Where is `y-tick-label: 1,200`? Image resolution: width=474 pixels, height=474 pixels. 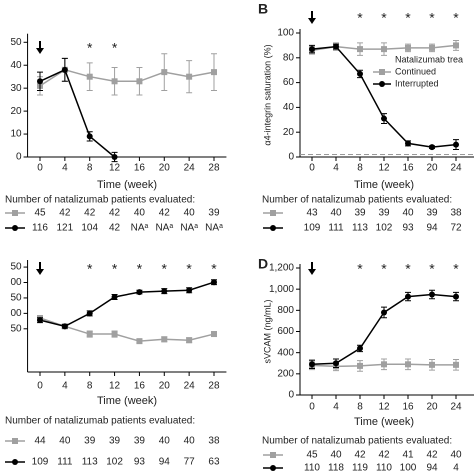 y-tick-label: 1,200 is located at coordinates (281, 268).